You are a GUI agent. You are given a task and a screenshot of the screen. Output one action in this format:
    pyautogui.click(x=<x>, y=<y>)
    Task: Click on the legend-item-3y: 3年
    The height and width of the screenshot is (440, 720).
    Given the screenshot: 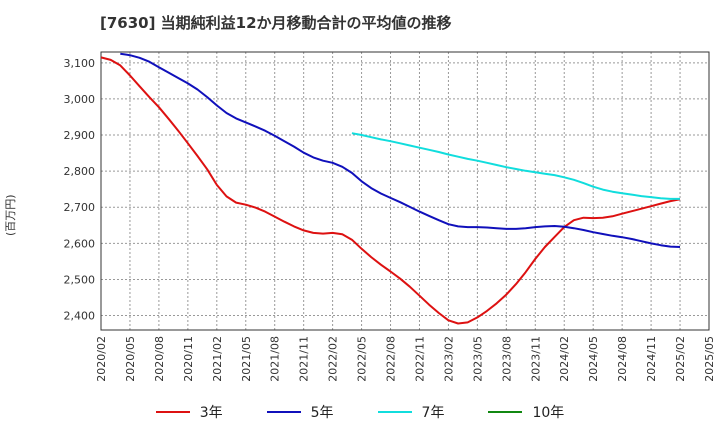 What is the action you would take?
    pyautogui.click(x=189, y=412)
    